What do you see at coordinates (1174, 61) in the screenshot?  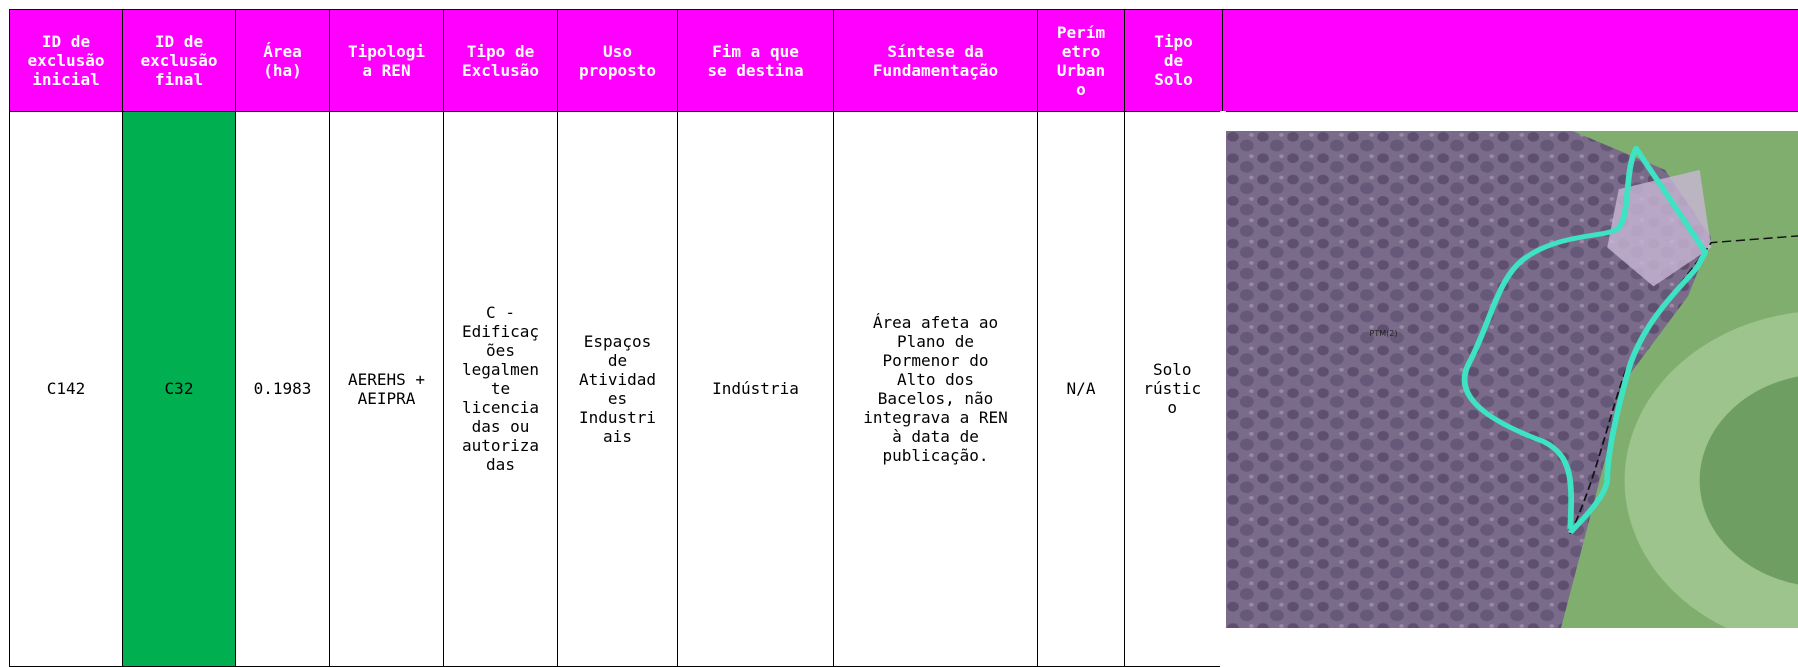 I see `header-cell: Tipo de Solo` at bounding box center [1174, 61].